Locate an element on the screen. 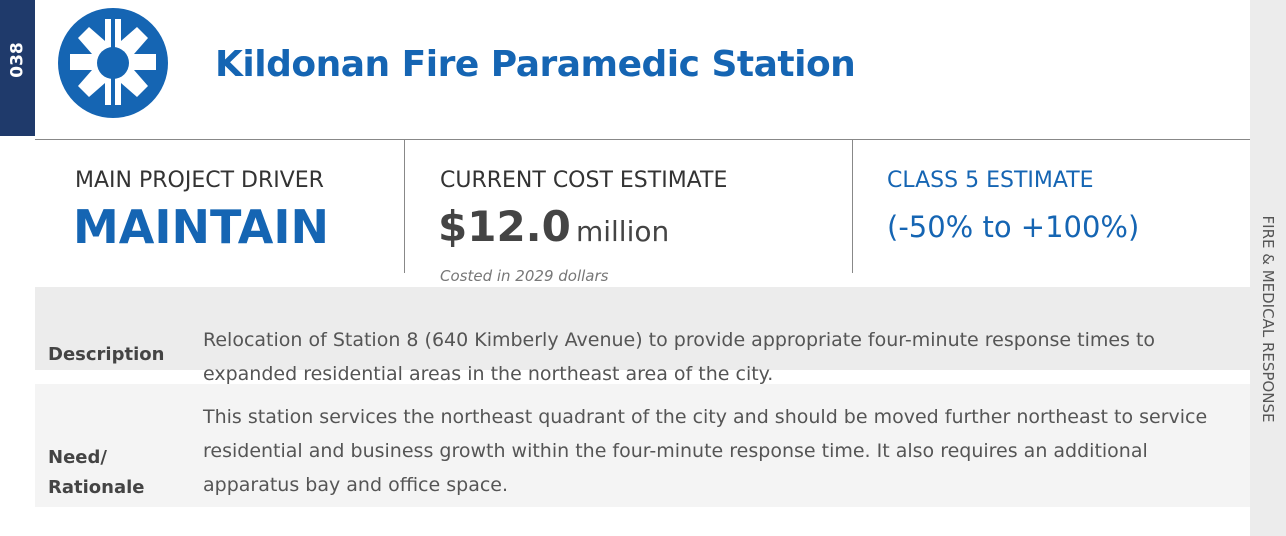  driver-label: MAIN PROJECT DRIVER is located at coordinates (199, 180).